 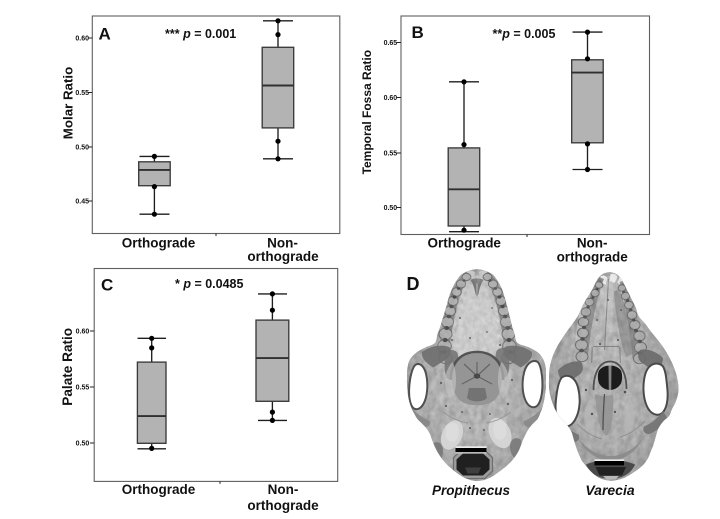 I want to click on svg-text: Palate Ratio, so click(x=67, y=367).